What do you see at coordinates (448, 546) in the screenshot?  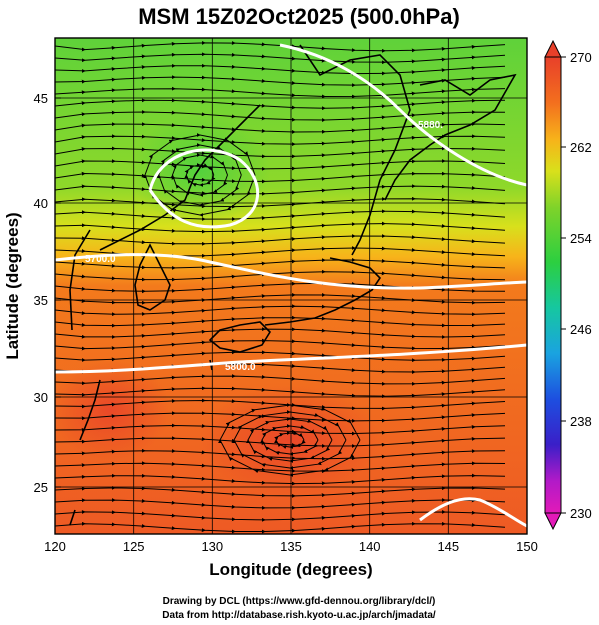 I see `x-tick-label: 145` at bounding box center [448, 546].